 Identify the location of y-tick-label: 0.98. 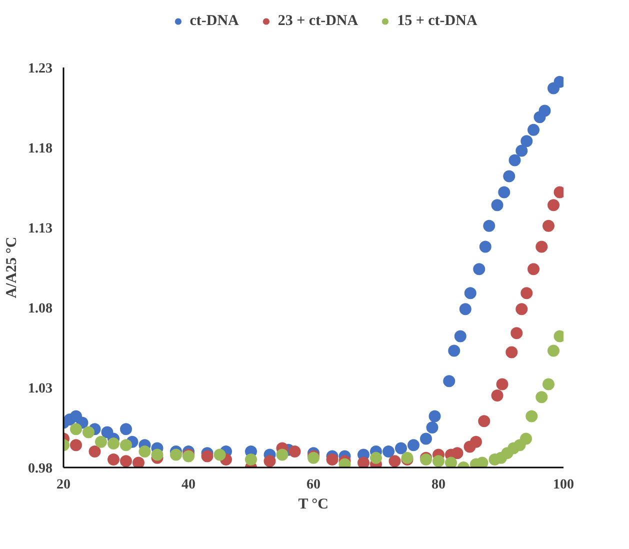
(40, 469).